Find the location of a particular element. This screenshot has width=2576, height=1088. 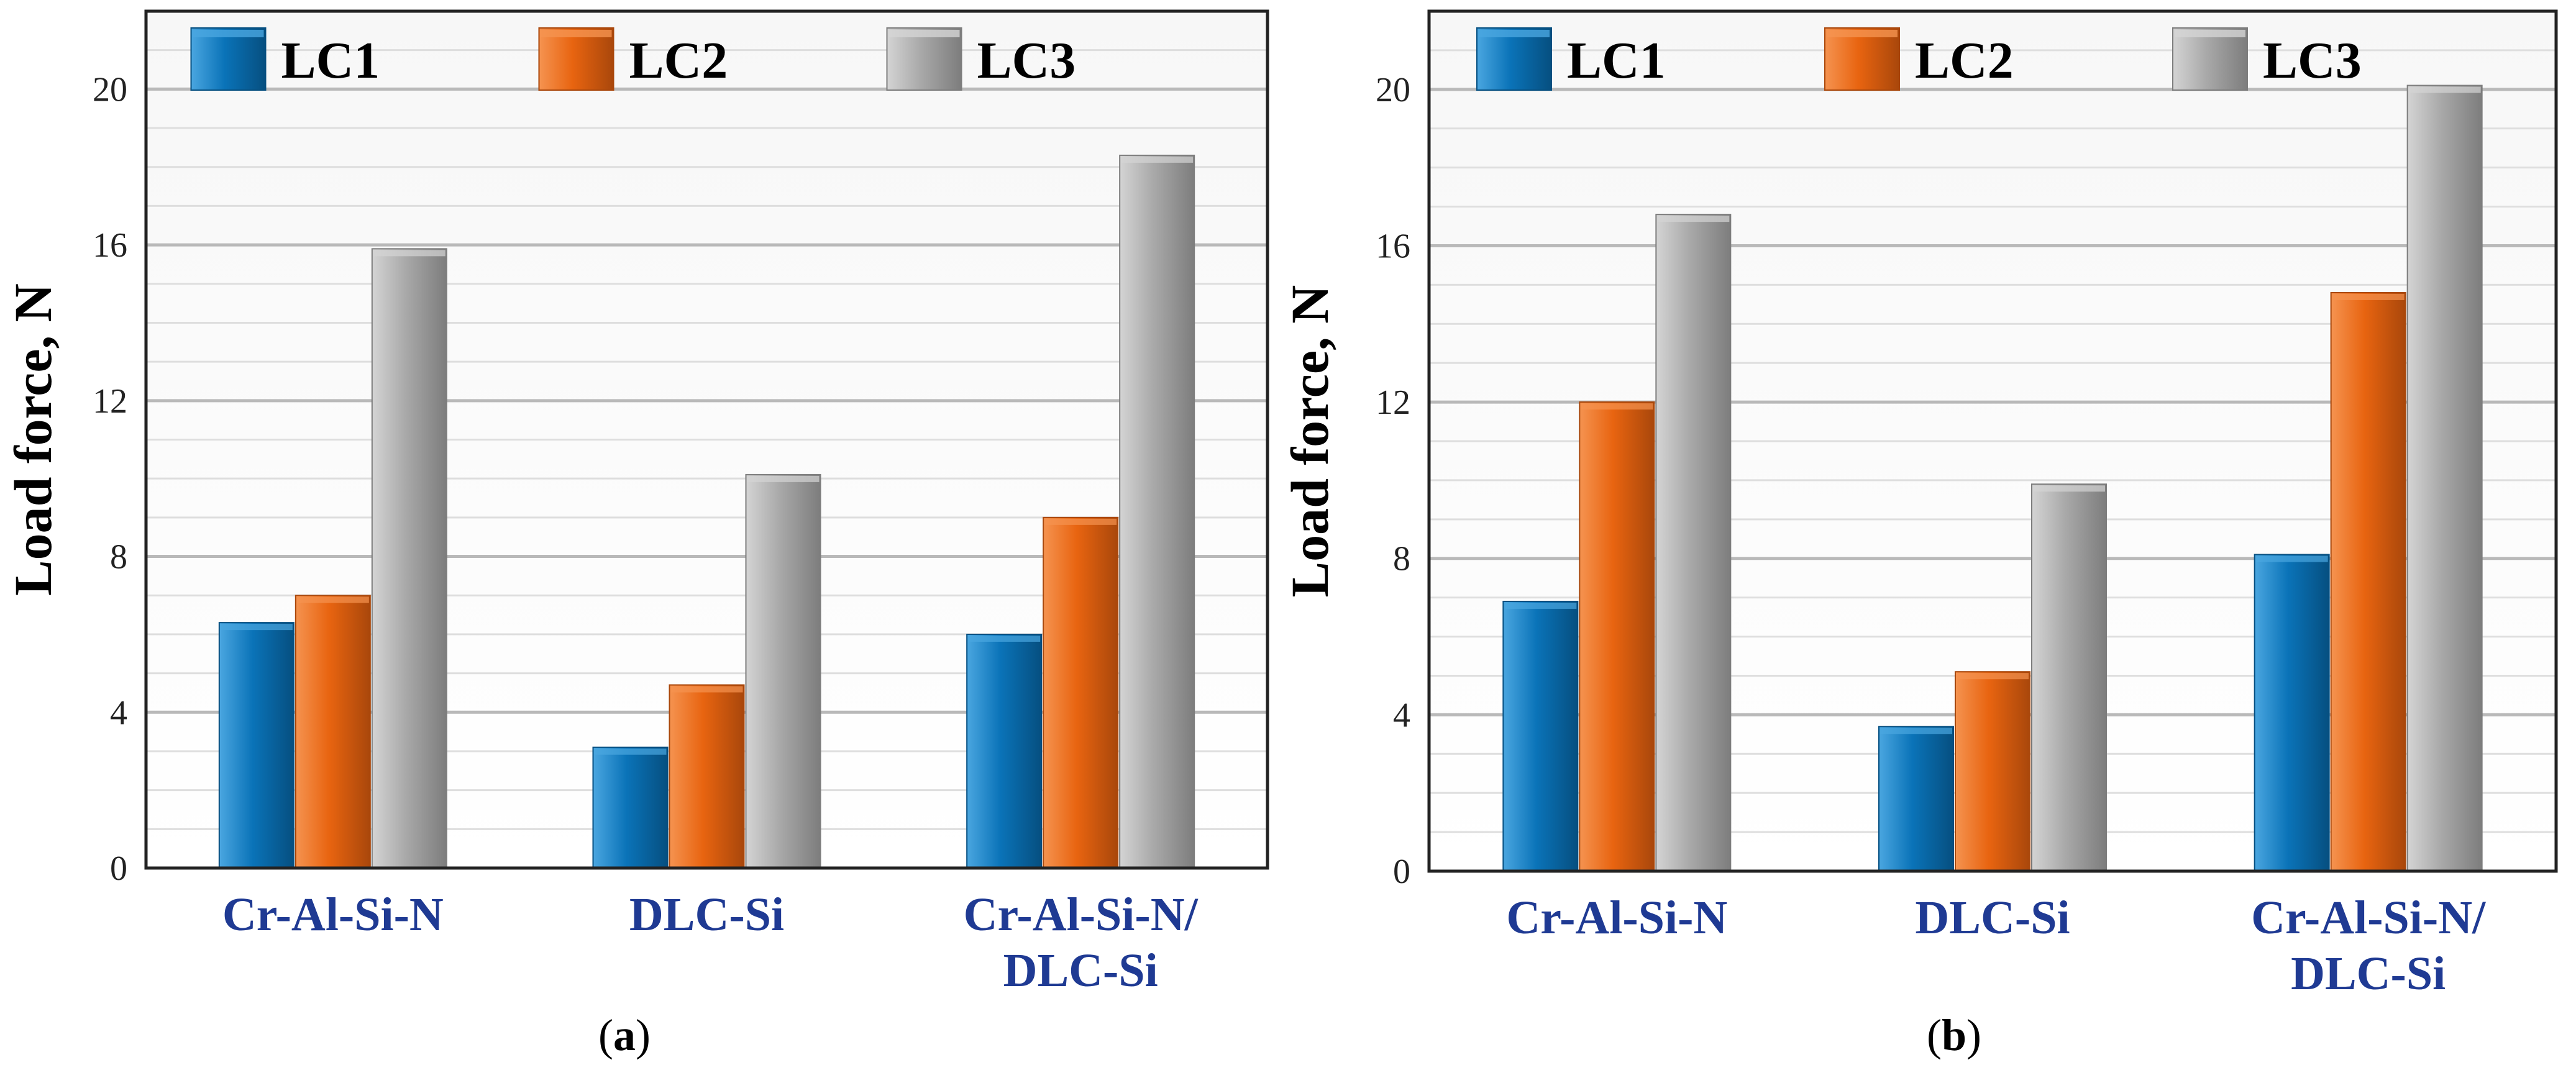

panel-caption: (a) is located at coordinates (624, 1035).